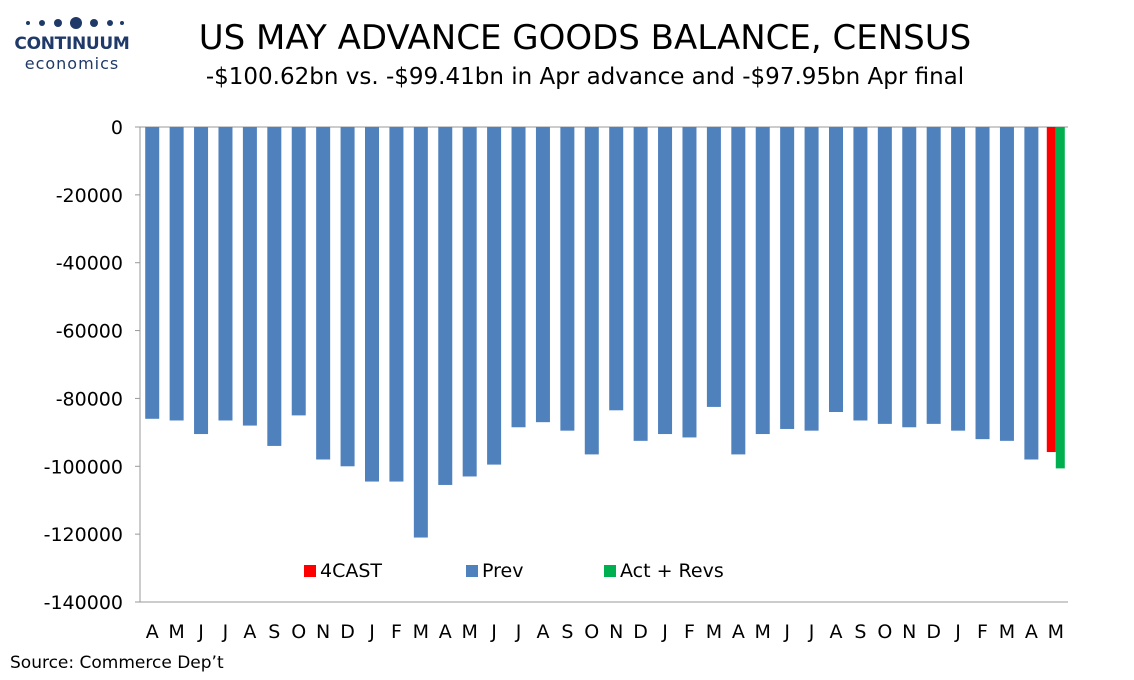 This screenshot has width=1134, height=680. Describe the element at coordinates (1060, 298) in the screenshot. I see `bar-act-revs` at that location.